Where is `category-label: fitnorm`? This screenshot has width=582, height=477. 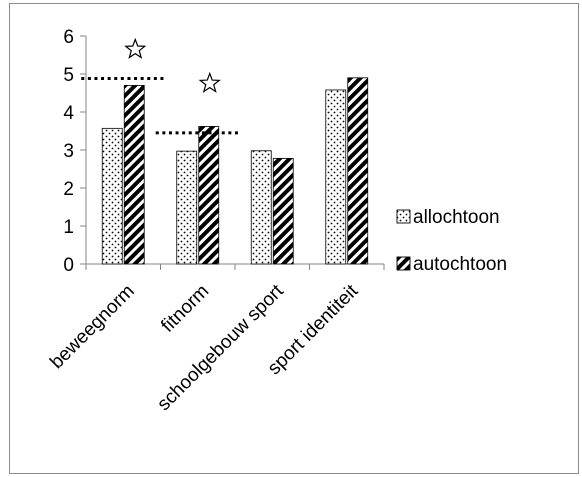
category-label: fitnorm is located at coordinates (185, 309).